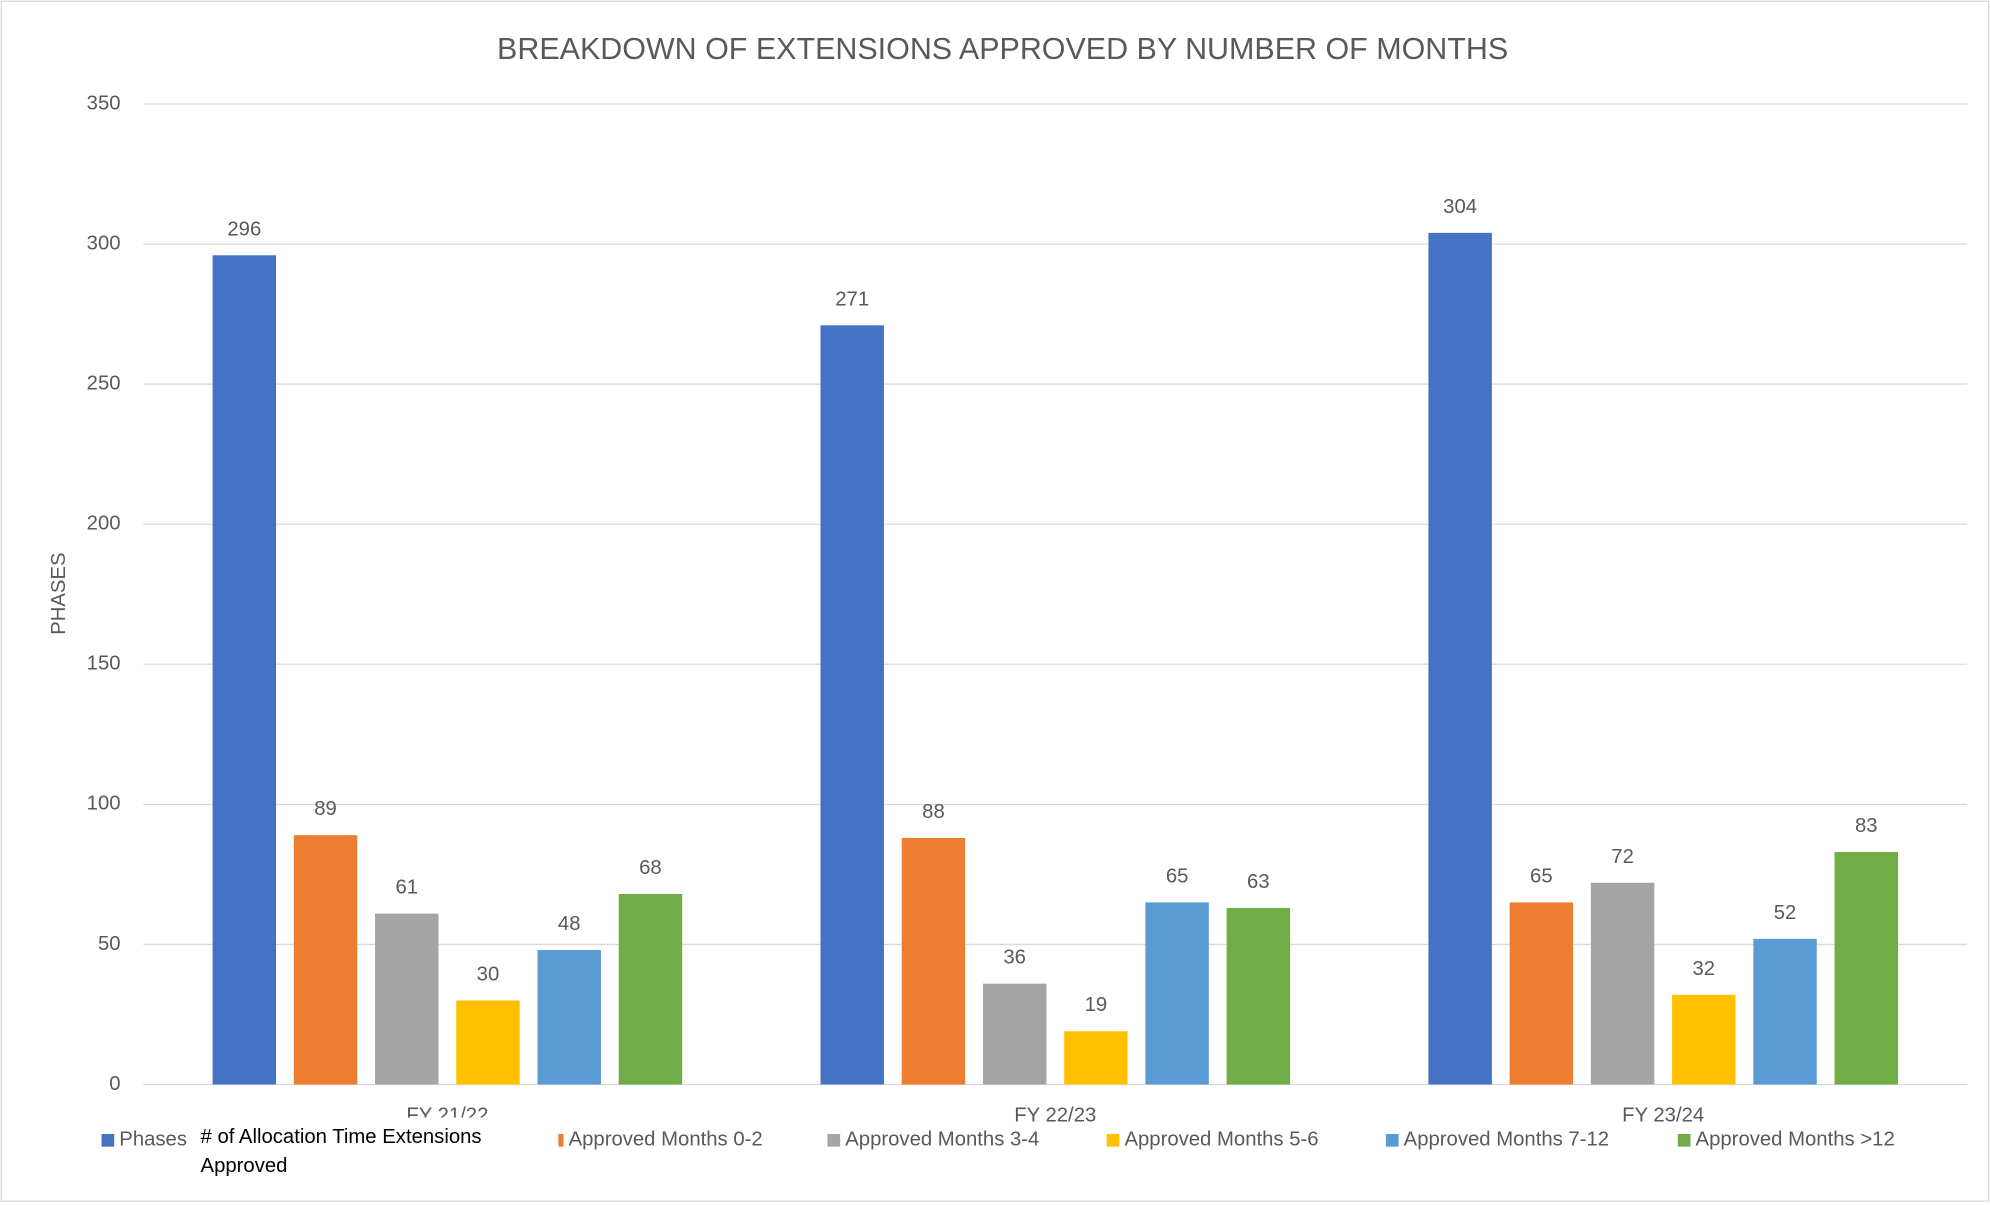 This screenshot has width=1990, height=1205. Describe the element at coordinates (1258, 882) in the screenshot. I see `data-label: 63` at that location.